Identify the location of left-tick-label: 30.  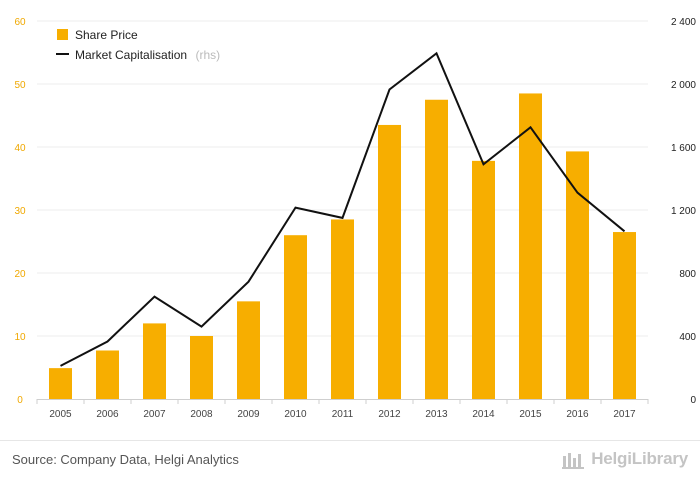
(20, 211).